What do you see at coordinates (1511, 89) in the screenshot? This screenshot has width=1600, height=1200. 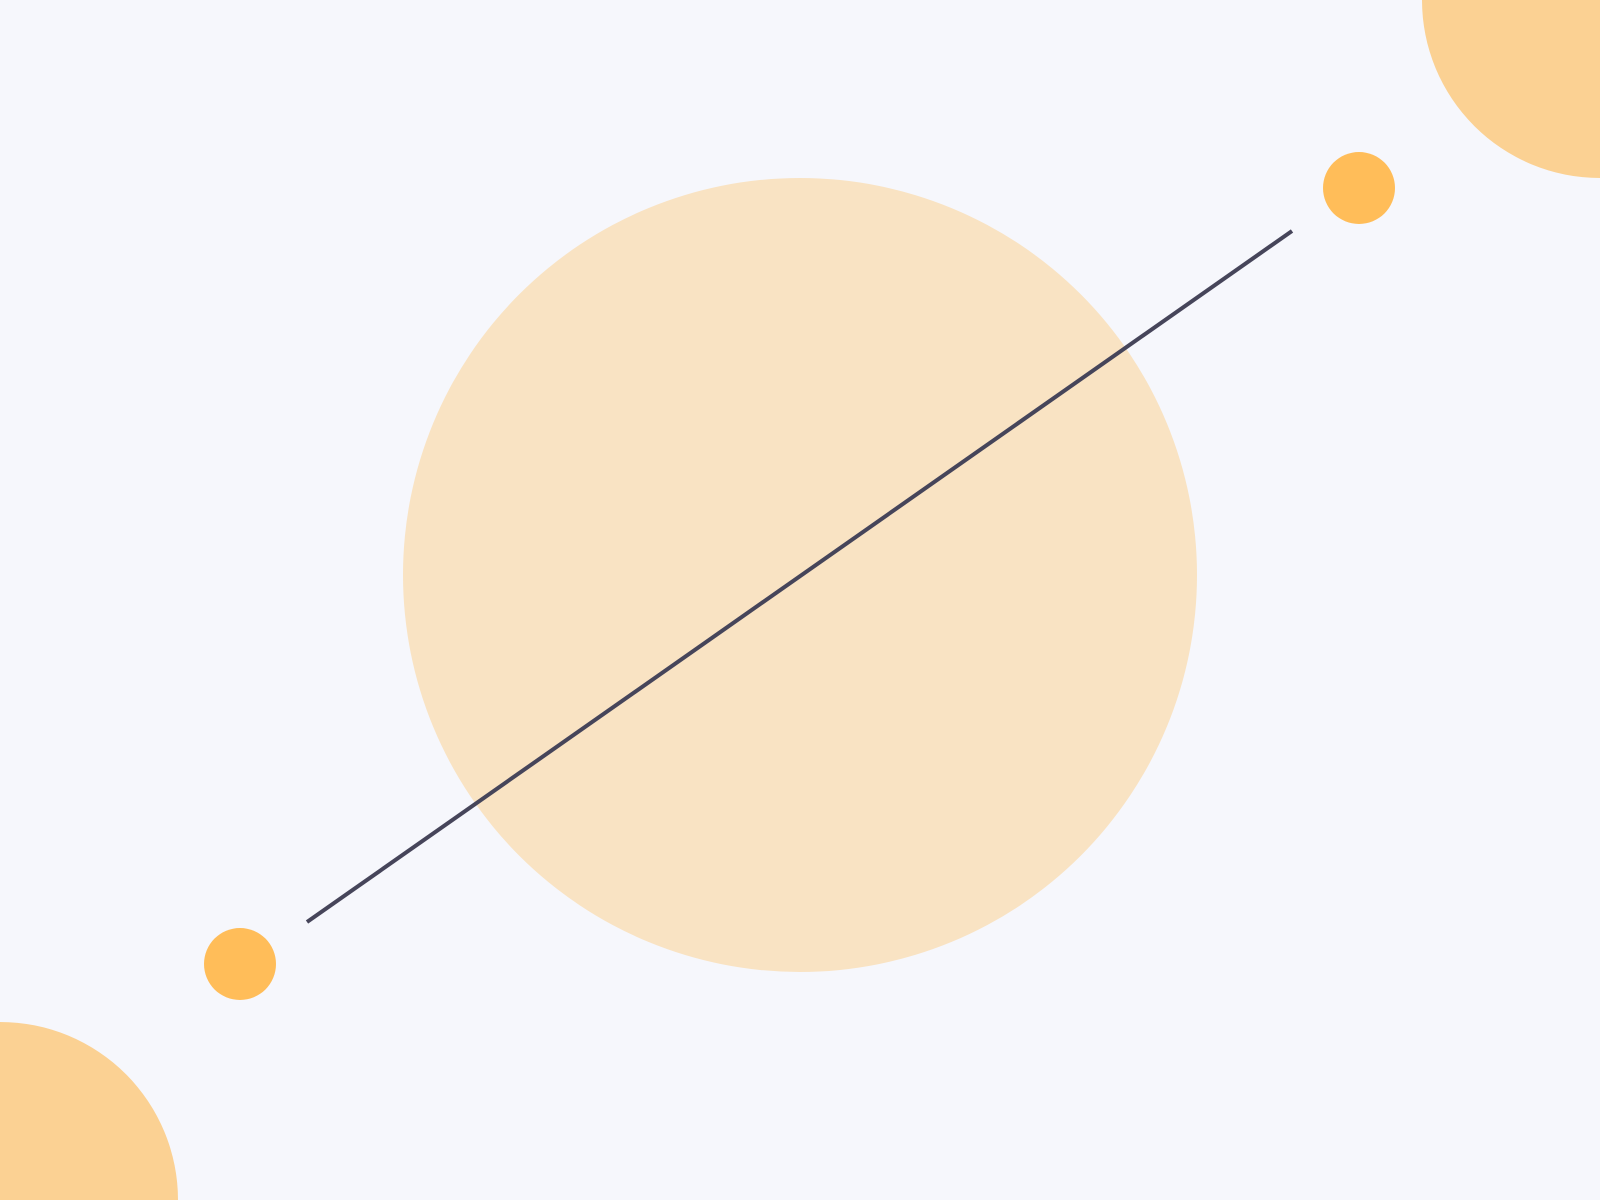 I see `corner-circle-top-right` at bounding box center [1511, 89].